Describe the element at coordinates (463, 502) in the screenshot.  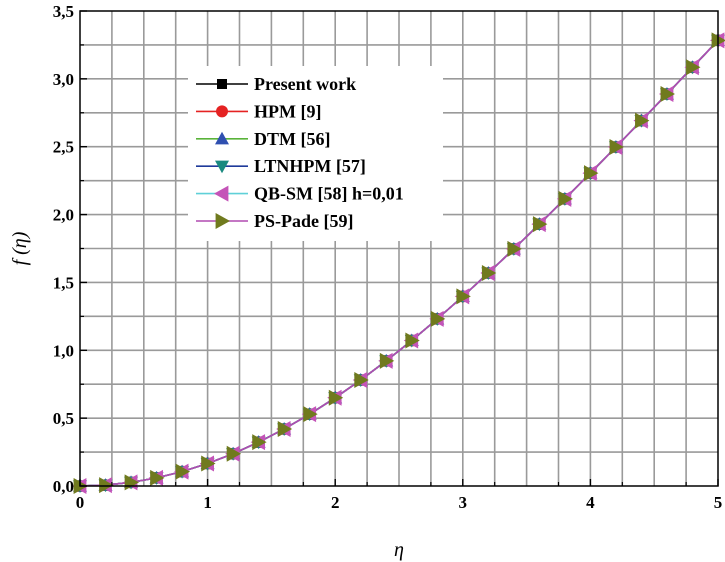
I see `x-tick-label: 3` at that location.